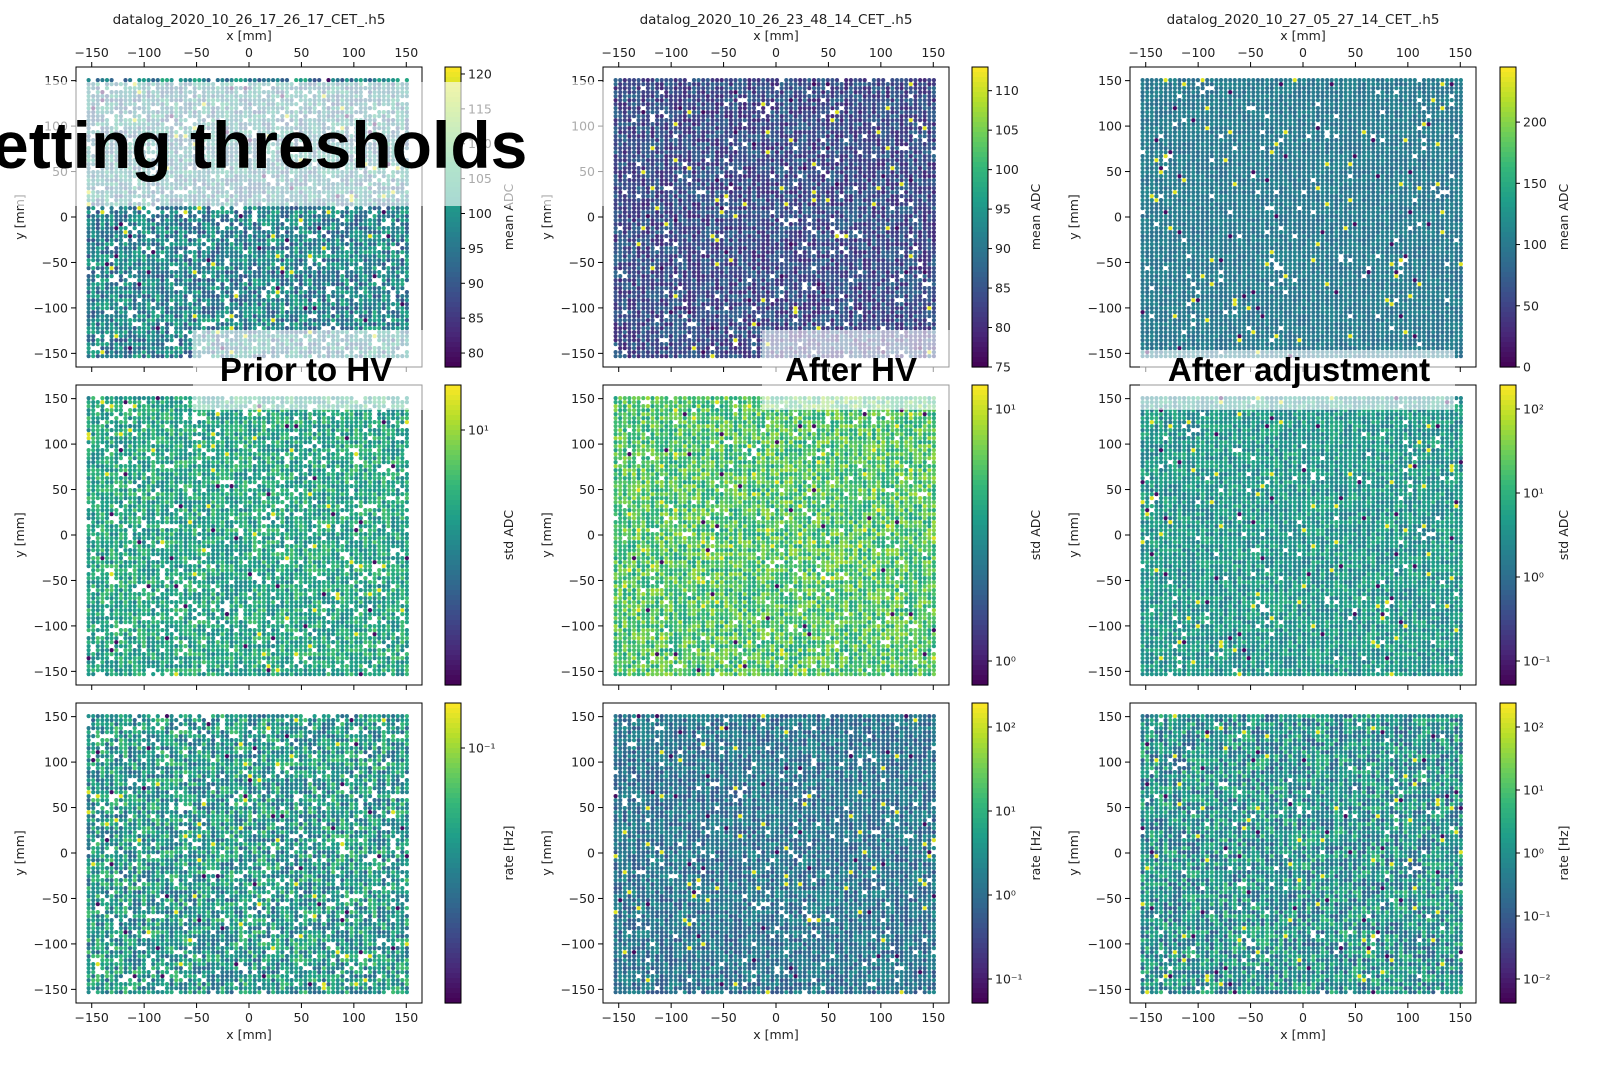 The width and height of the screenshot is (1606, 1070). Describe the element at coordinates (480, 73) in the screenshot. I see `colorbar-tick-label: 120` at that location.